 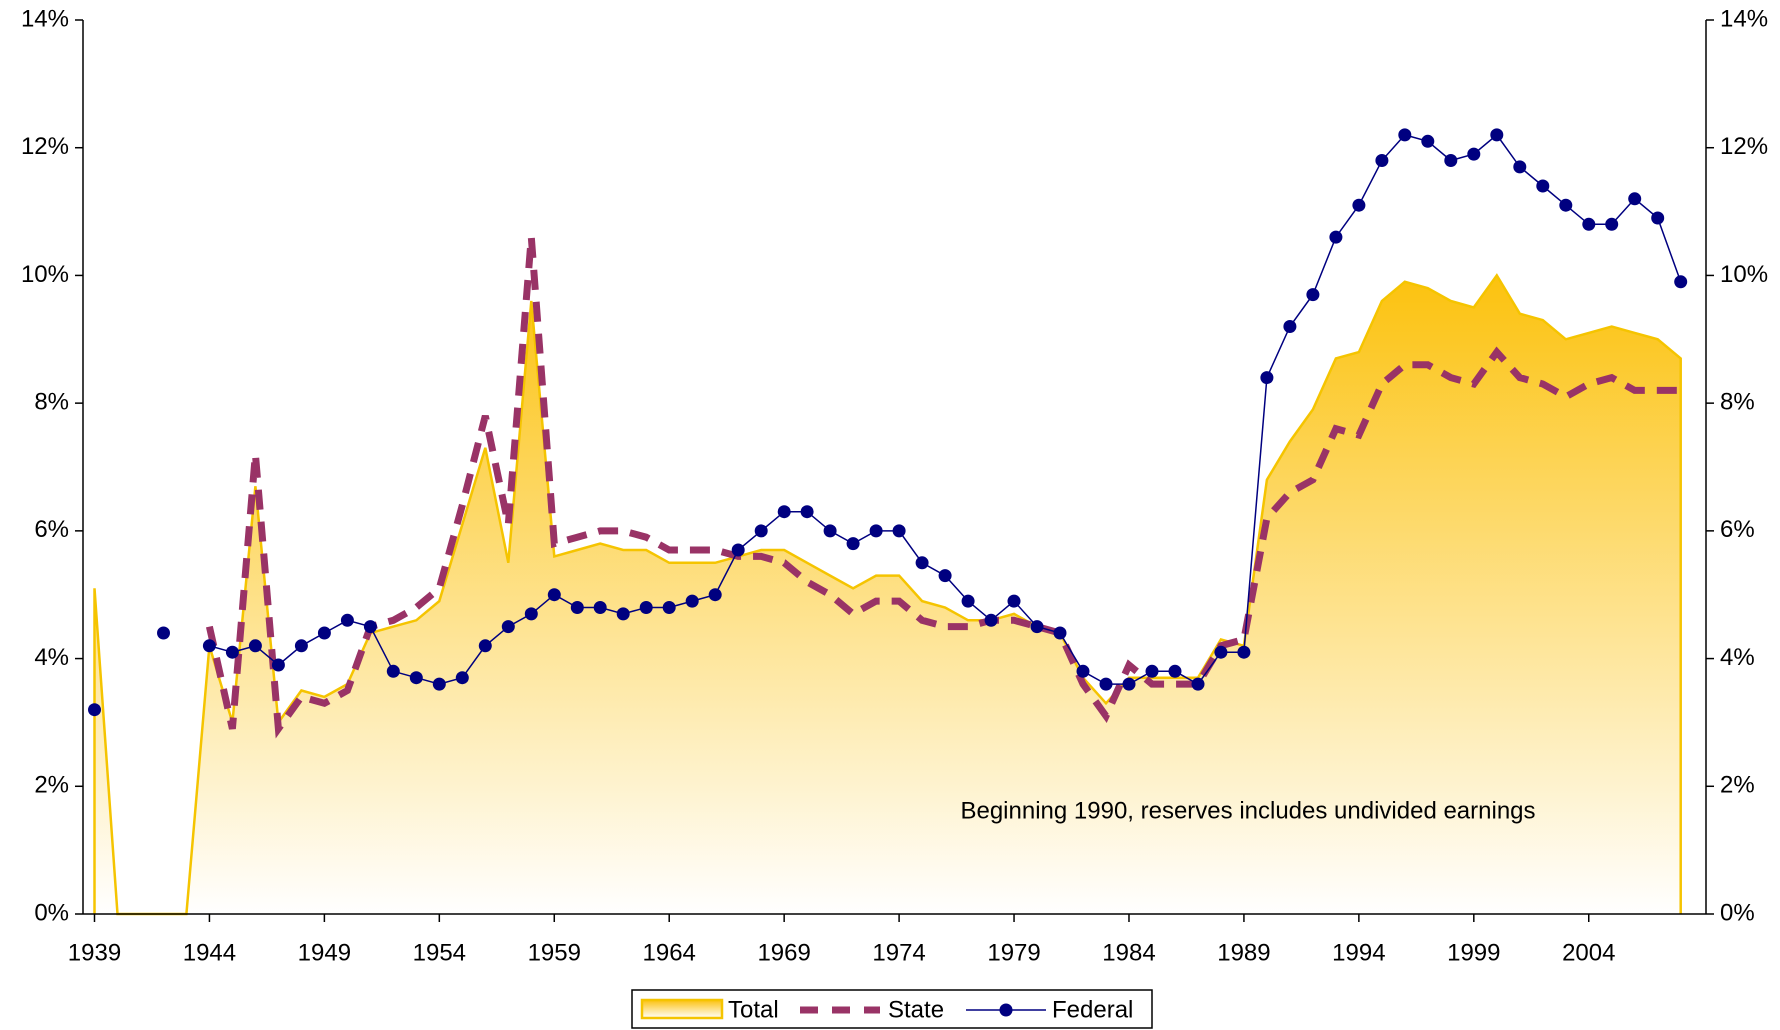 What do you see at coordinates (94, 952) in the screenshot?
I see `x-tick-label: 1939` at bounding box center [94, 952].